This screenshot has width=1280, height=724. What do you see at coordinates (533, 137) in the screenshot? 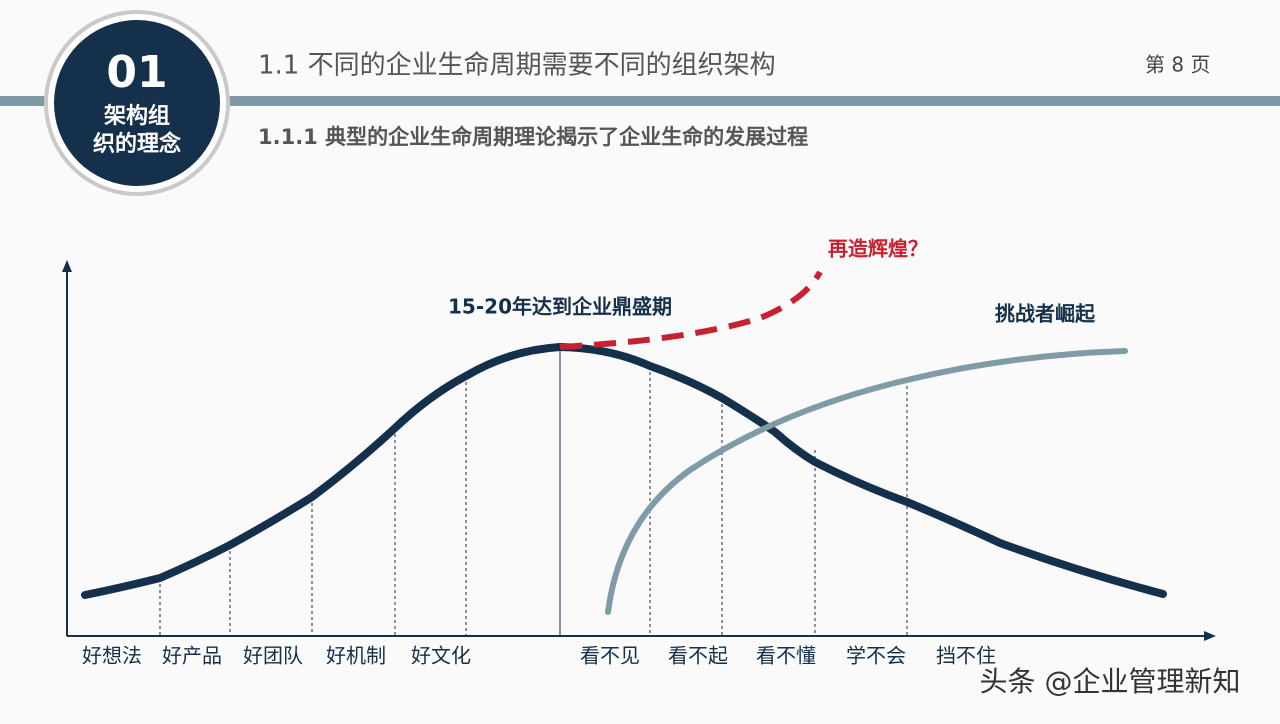
I see `subtitle: 1.1.1 典型的企业生命周期理论揭示了企业生命的发展过程` at bounding box center [533, 137].